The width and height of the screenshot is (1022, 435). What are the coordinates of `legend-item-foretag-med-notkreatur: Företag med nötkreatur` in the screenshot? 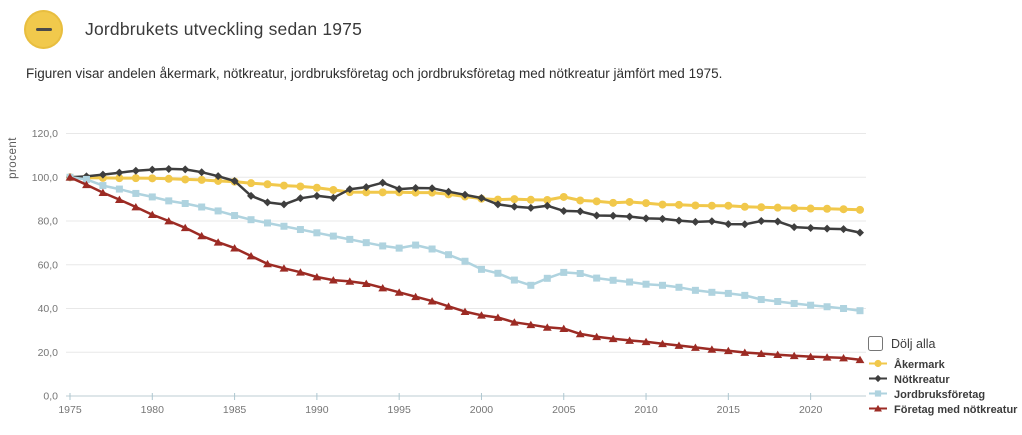 It's located at (944, 409).